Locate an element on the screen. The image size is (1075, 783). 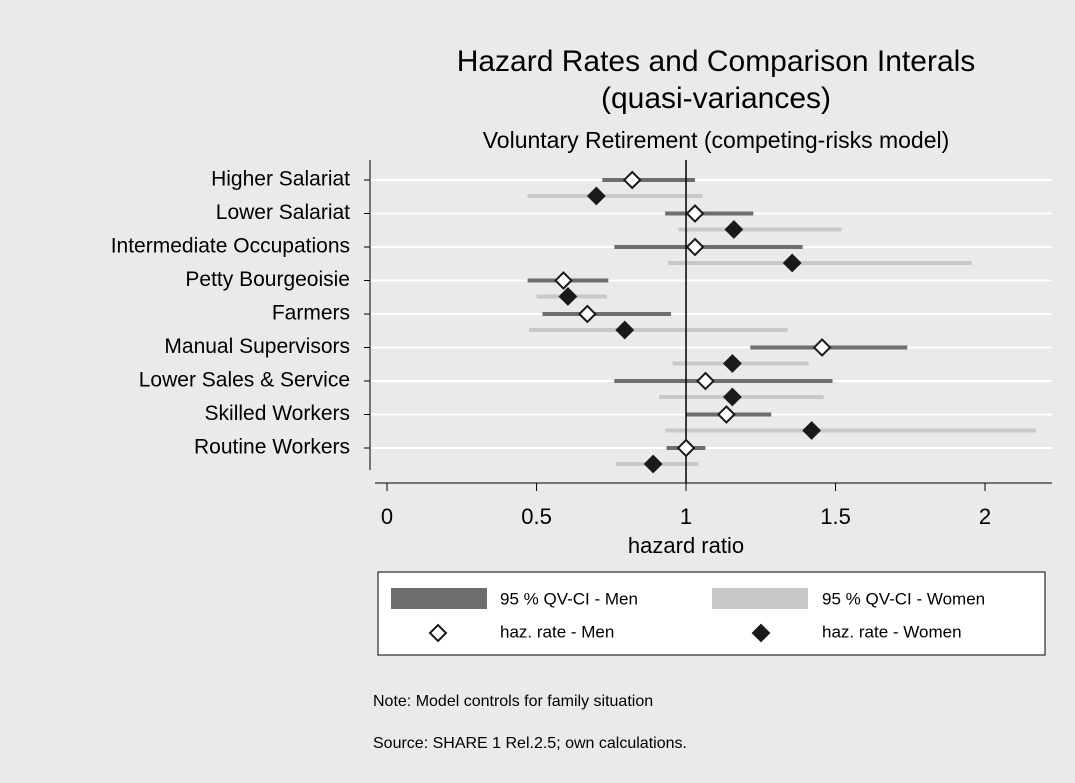
legend-box is located at coordinates (711, 613).